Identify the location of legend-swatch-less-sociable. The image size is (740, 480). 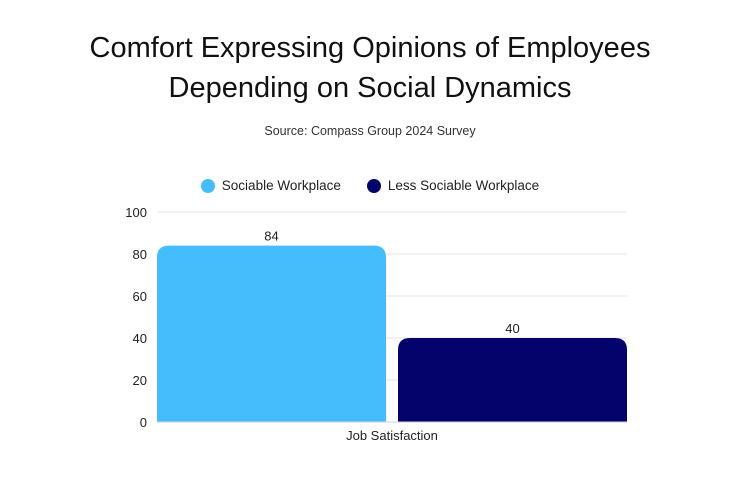
(373, 185).